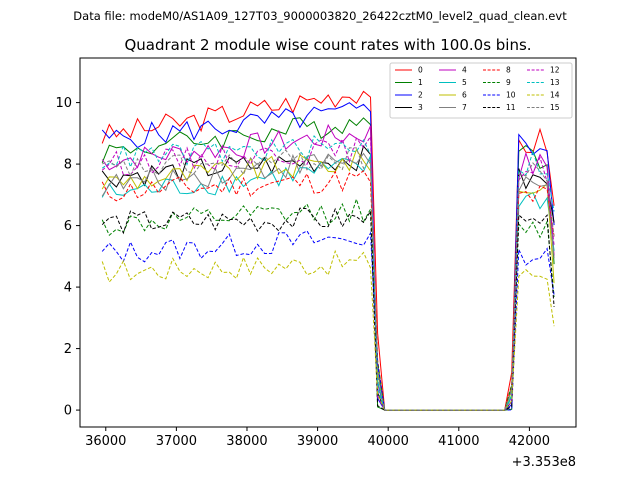 This screenshot has height=480, width=640. What do you see at coordinates (464, 95) in the screenshot?
I see `legend-label-6: 6` at bounding box center [464, 95].